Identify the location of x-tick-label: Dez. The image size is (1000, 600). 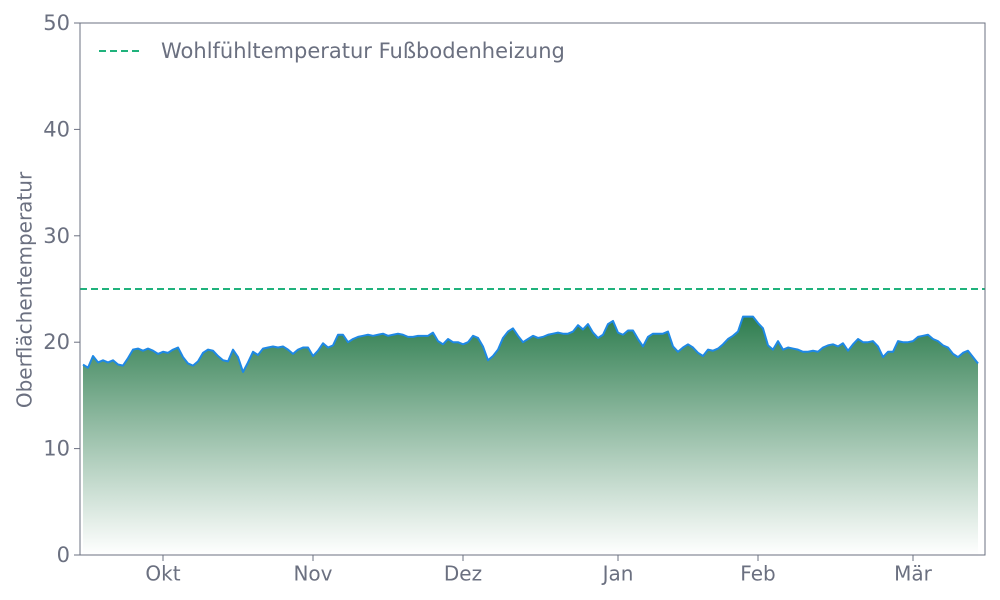
(463, 574).